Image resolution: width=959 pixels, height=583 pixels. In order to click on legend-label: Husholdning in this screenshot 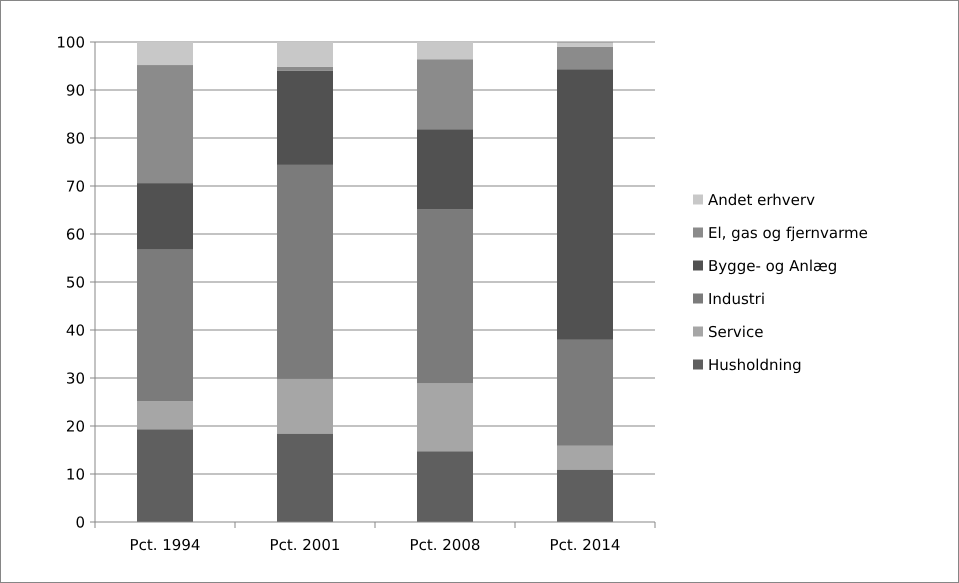, I will do `click(755, 365)`.